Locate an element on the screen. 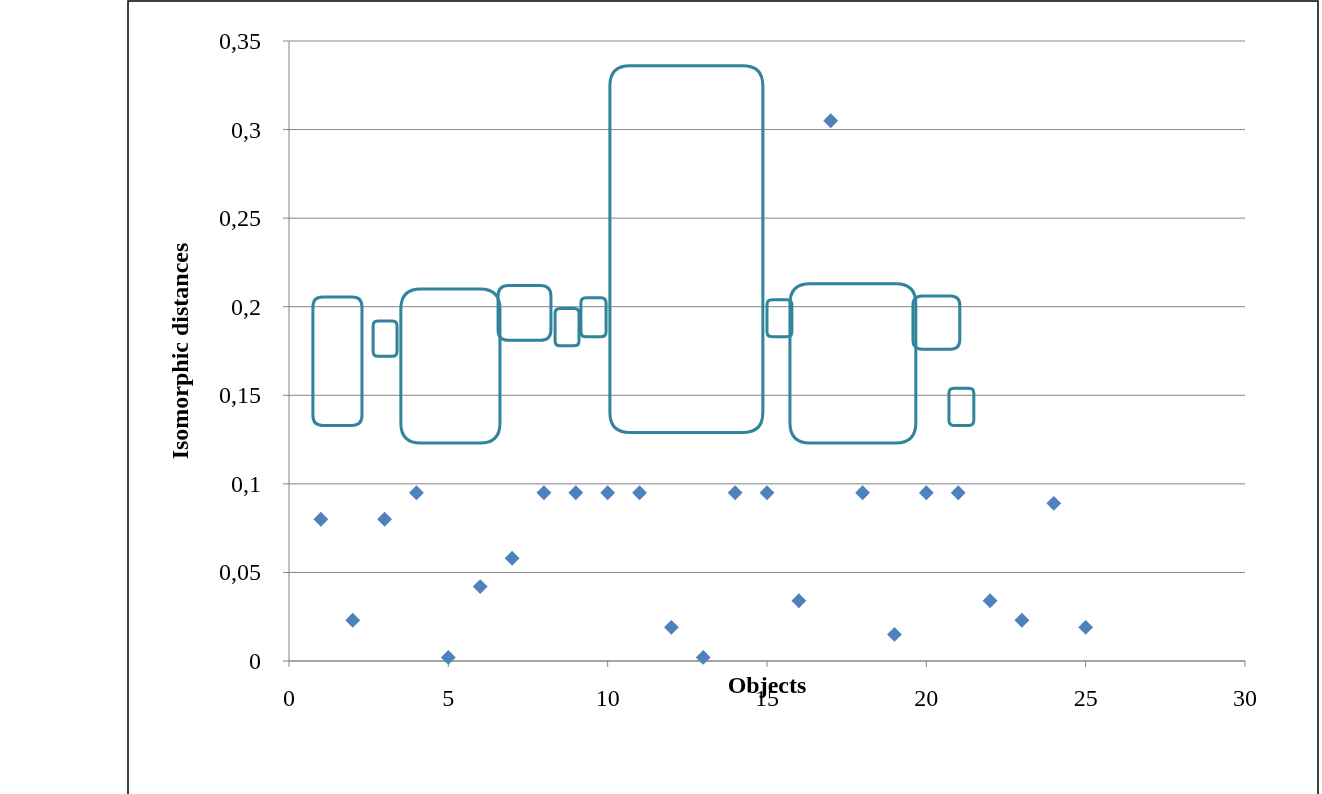 Image resolution: width=1322 pixels, height=794 pixels. x-tick-label: 30 is located at coordinates (1245, 698).